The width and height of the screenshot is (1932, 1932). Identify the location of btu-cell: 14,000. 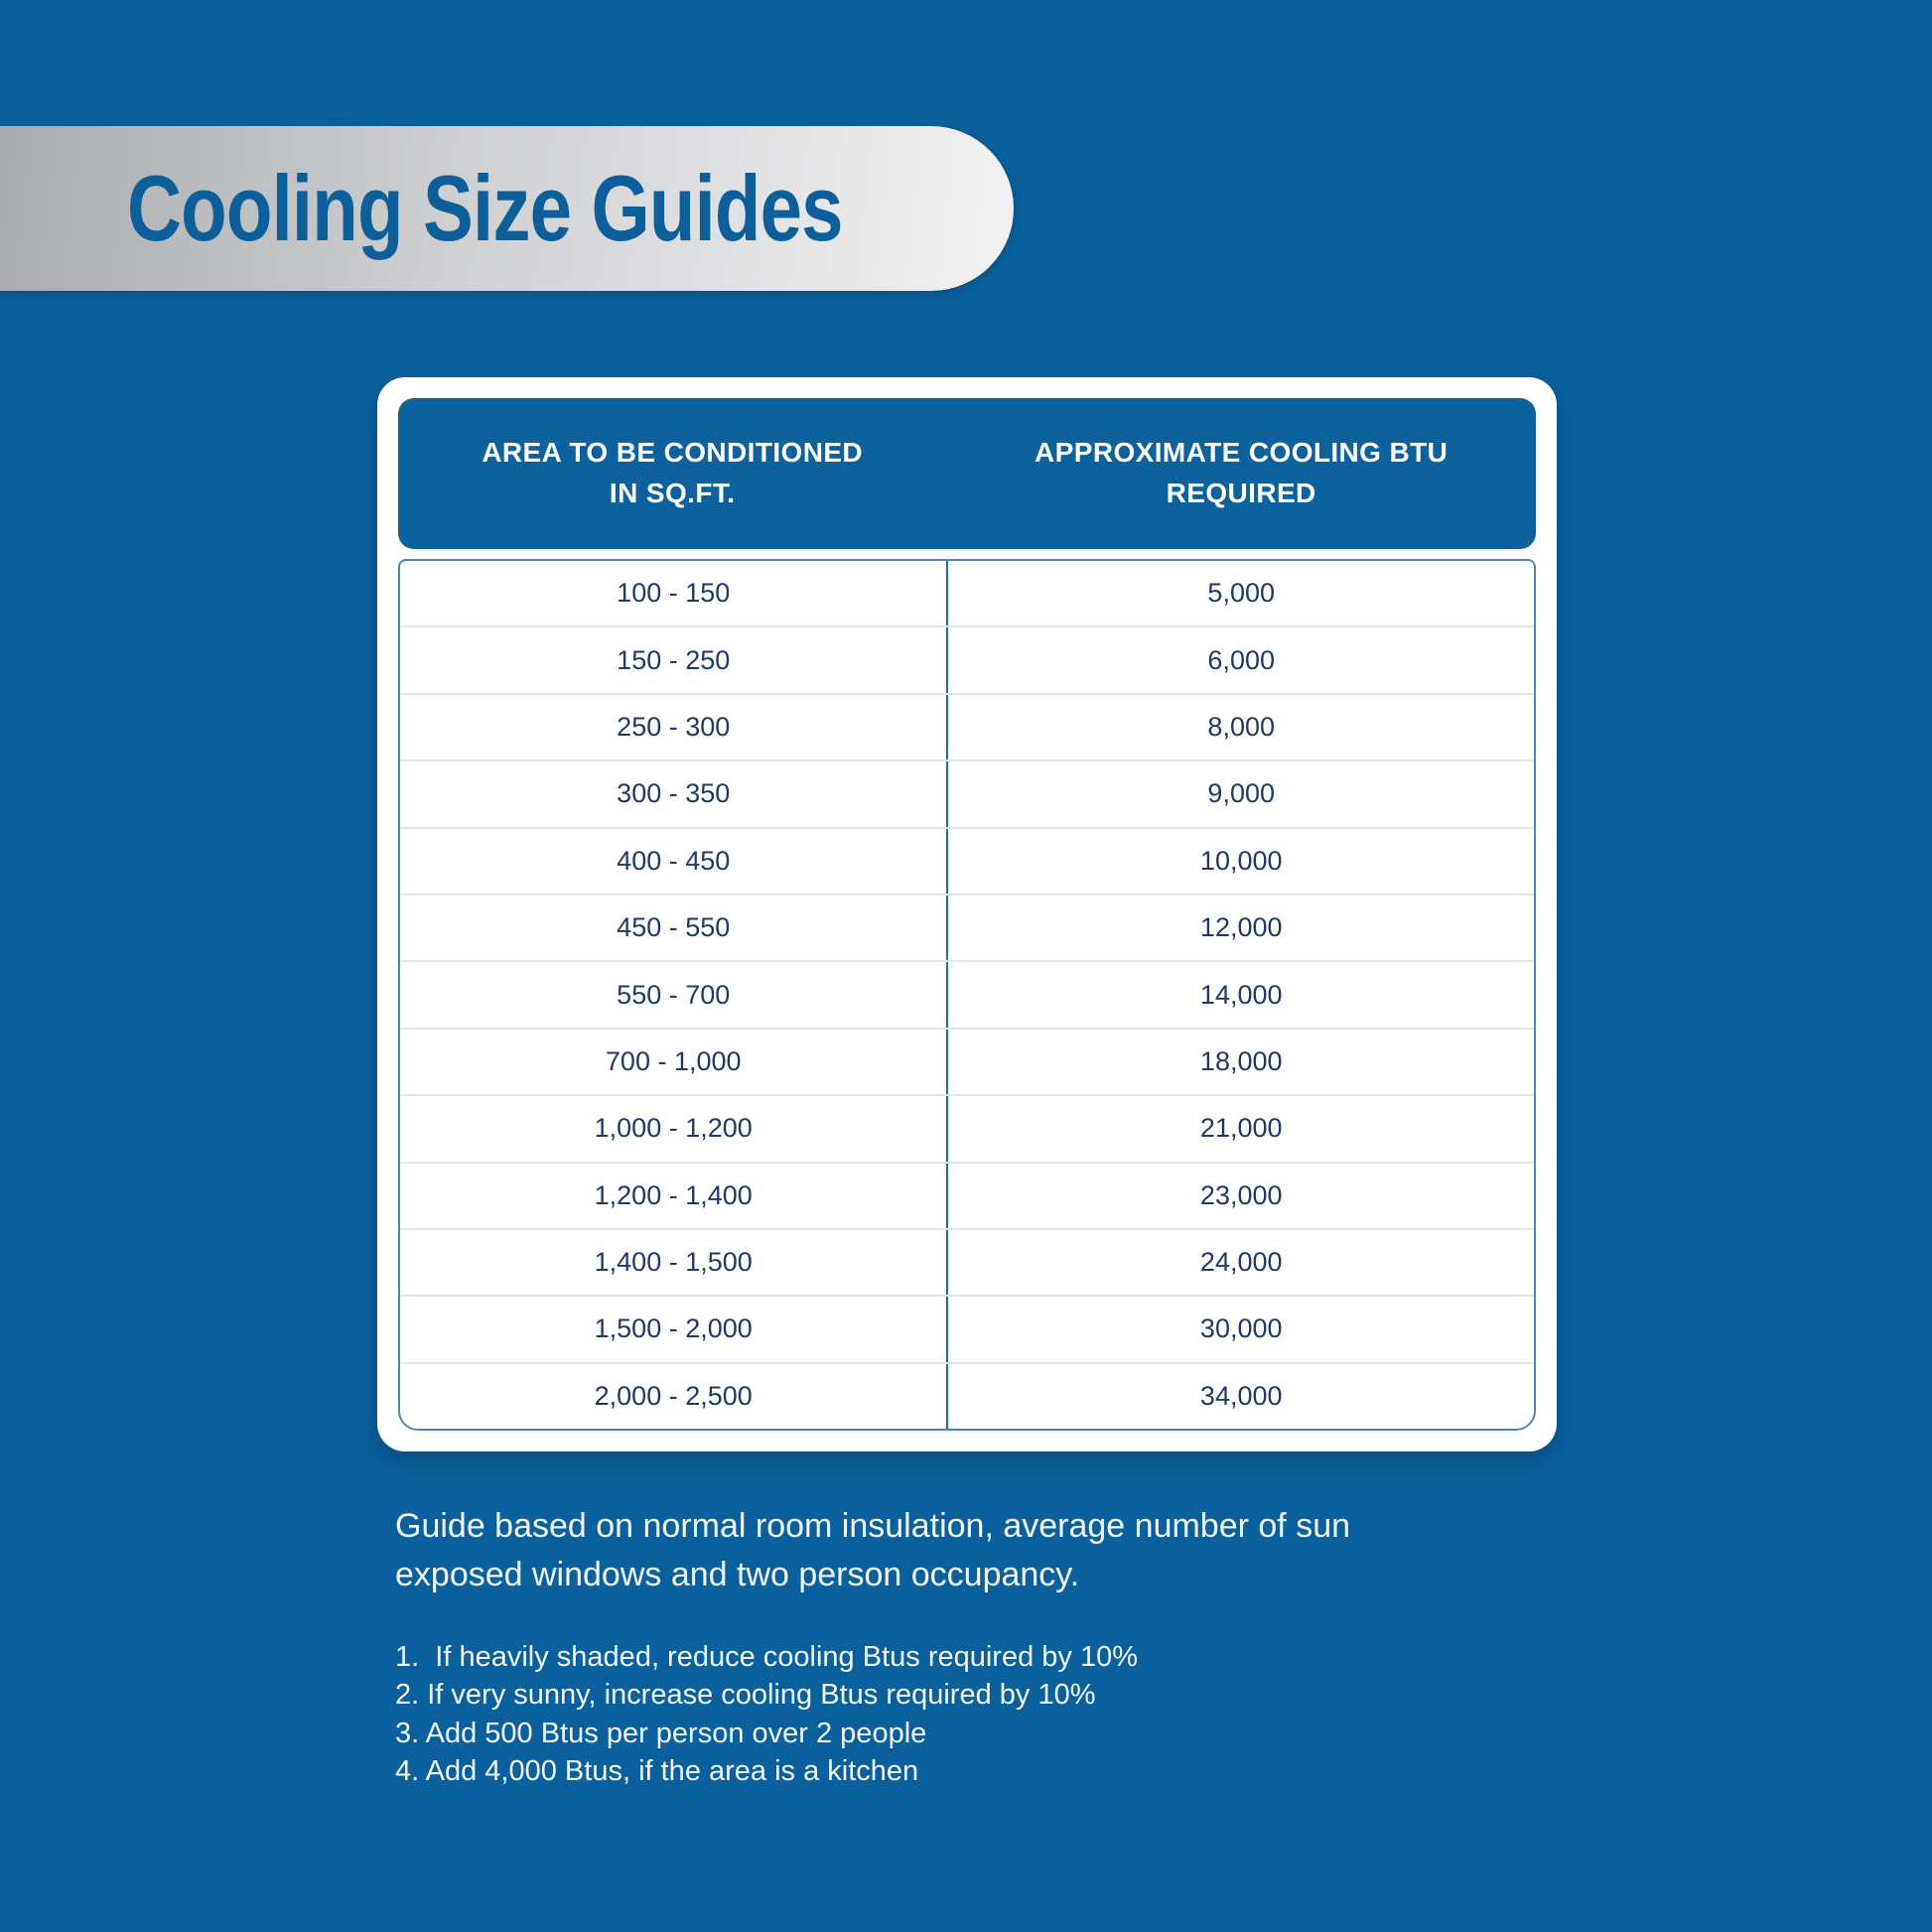
(1241, 995).